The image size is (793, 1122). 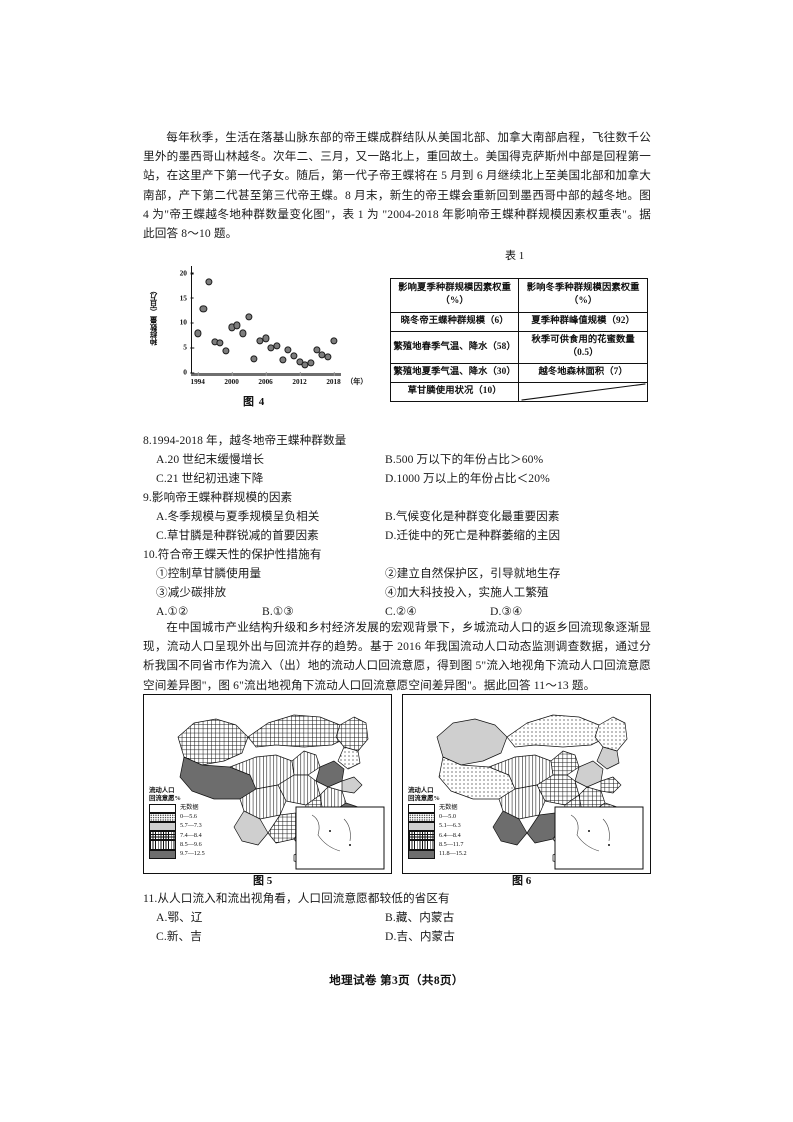 What do you see at coordinates (583, 372) in the screenshot?
I see `table-cell-winter-3: 越冬地森林面积（7）` at bounding box center [583, 372].